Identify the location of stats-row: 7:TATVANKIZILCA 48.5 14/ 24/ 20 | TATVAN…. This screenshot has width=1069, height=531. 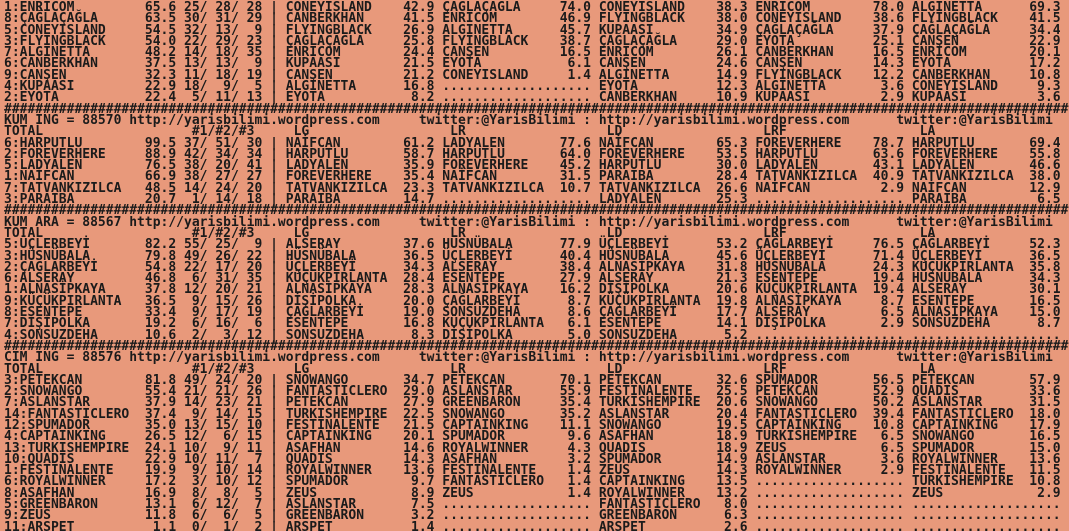
(532, 188).